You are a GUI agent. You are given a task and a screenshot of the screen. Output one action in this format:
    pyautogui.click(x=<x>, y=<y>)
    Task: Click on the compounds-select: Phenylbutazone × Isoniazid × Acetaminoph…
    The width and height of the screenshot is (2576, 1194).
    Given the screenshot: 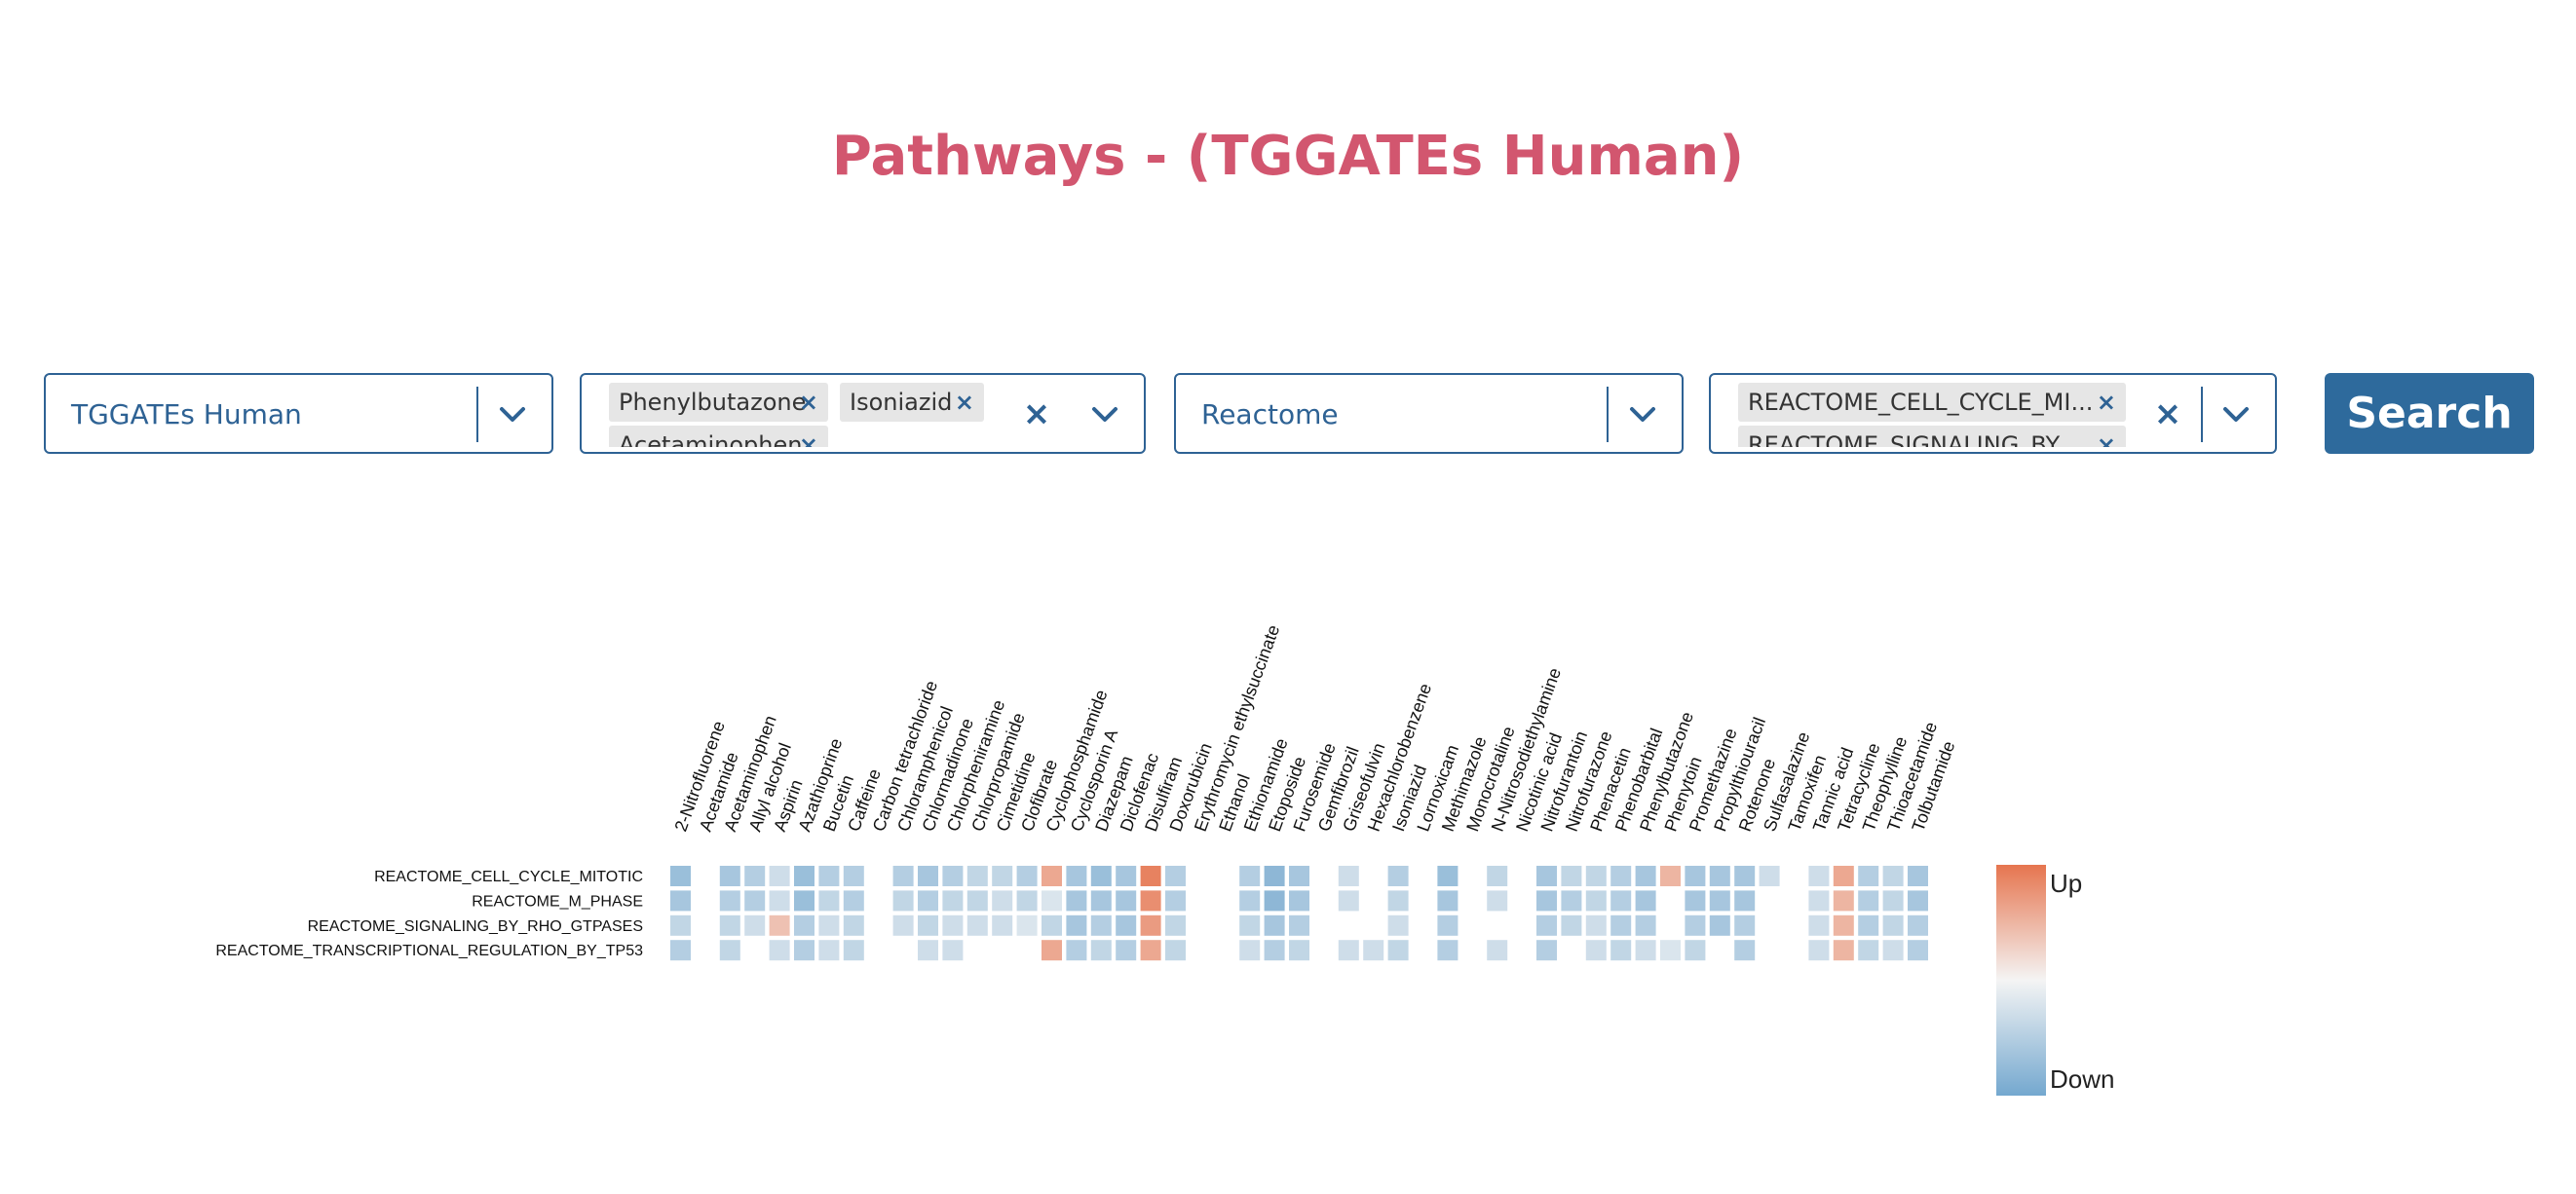 What is the action you would take?
    pyautogui.click(x=863, y=413)
    